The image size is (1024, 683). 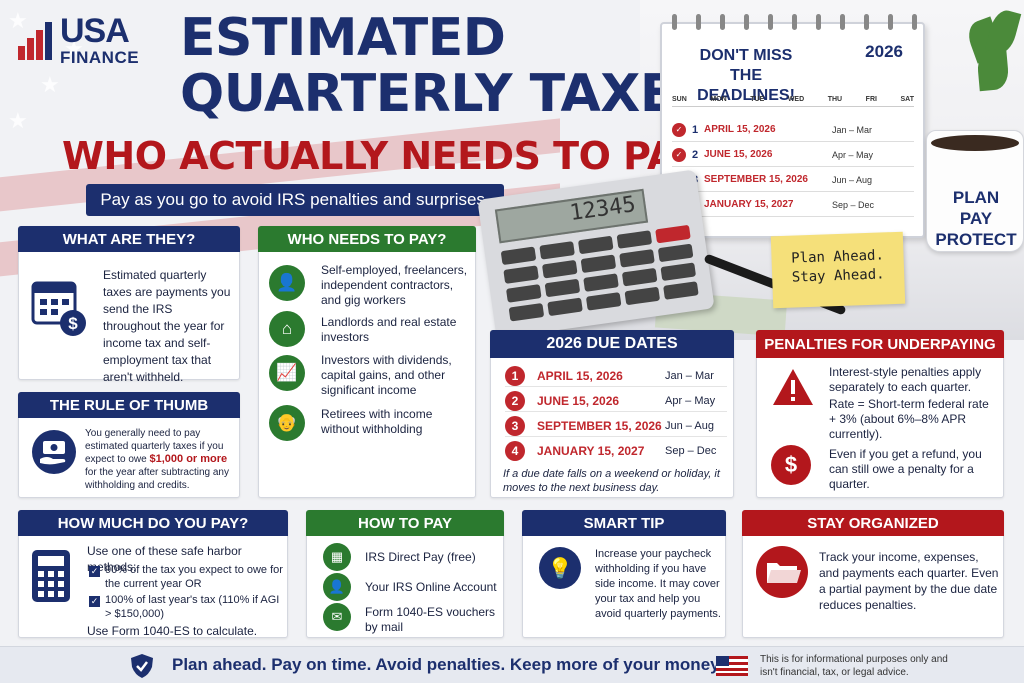 I want to click on mug-line: PROTECT, so click(x=976, y=239).